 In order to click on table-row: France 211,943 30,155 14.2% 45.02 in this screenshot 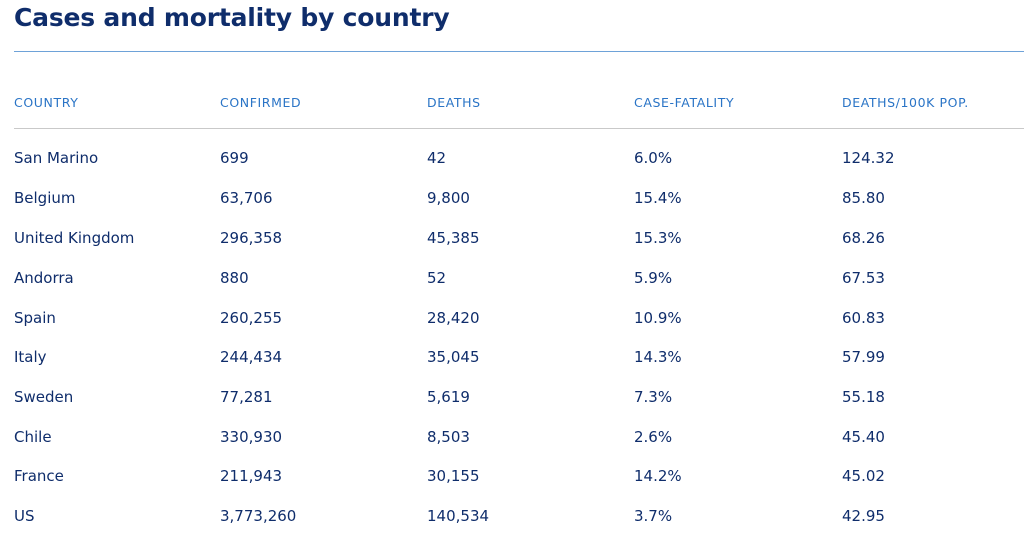, I will do `click(512, 476)`.